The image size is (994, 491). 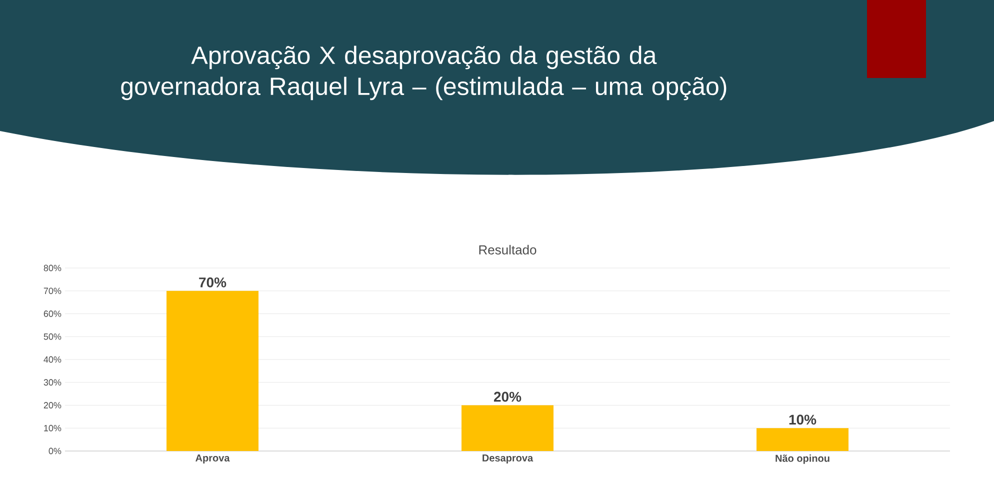 What do you see at coordinates (53, 405) in the screenshot?
I see `y-tick-label: 20%` at bounding box center [53, 405].